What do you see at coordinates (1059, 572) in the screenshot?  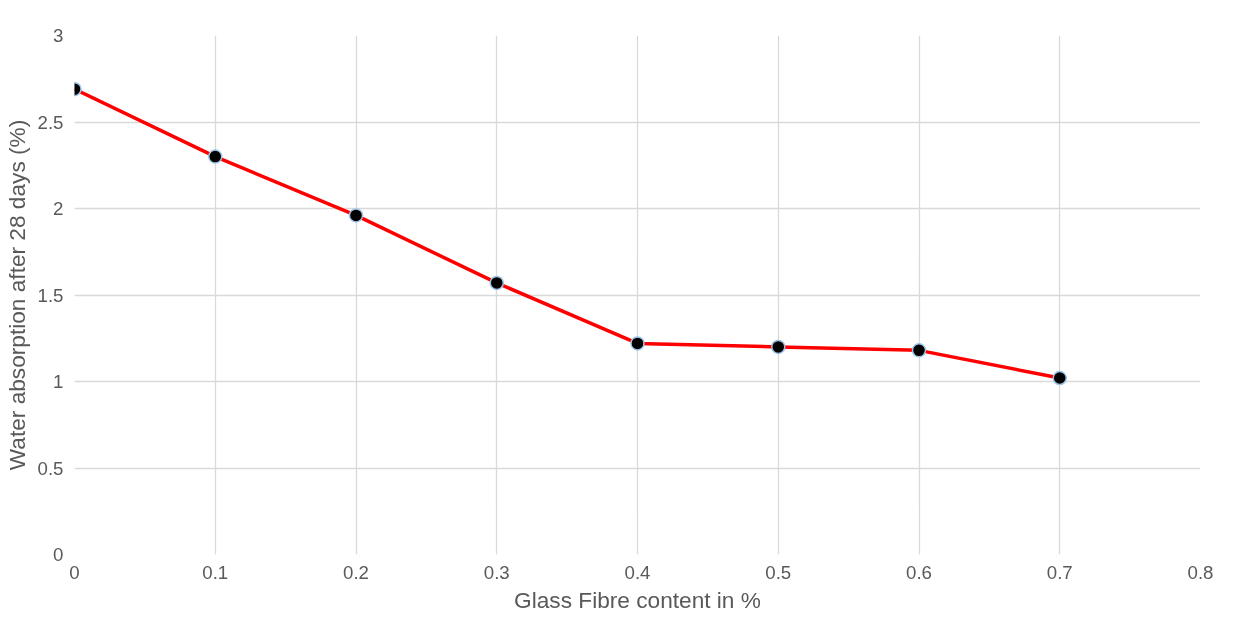 I see `x-tick-label: 0.7` at bounding box center [1059, 572].